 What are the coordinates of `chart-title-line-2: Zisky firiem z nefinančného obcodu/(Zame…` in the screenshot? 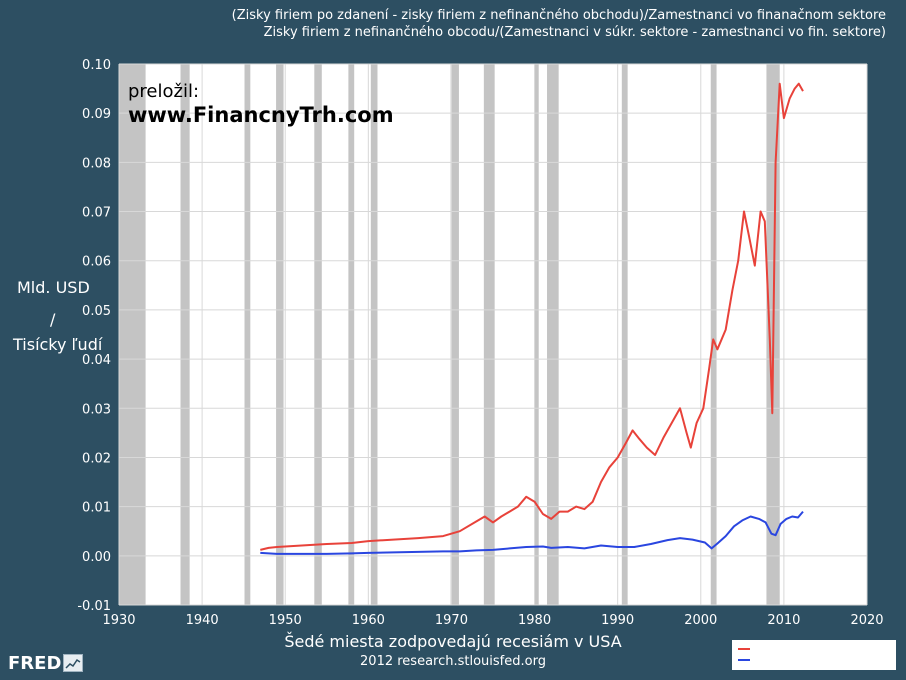 It's located at (574, 32).